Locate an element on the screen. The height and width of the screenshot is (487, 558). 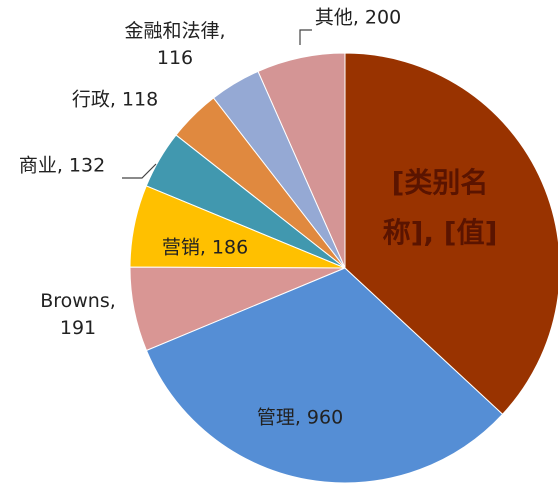
data-label: [类别名称], [值] is located at coordinates (440, 207).